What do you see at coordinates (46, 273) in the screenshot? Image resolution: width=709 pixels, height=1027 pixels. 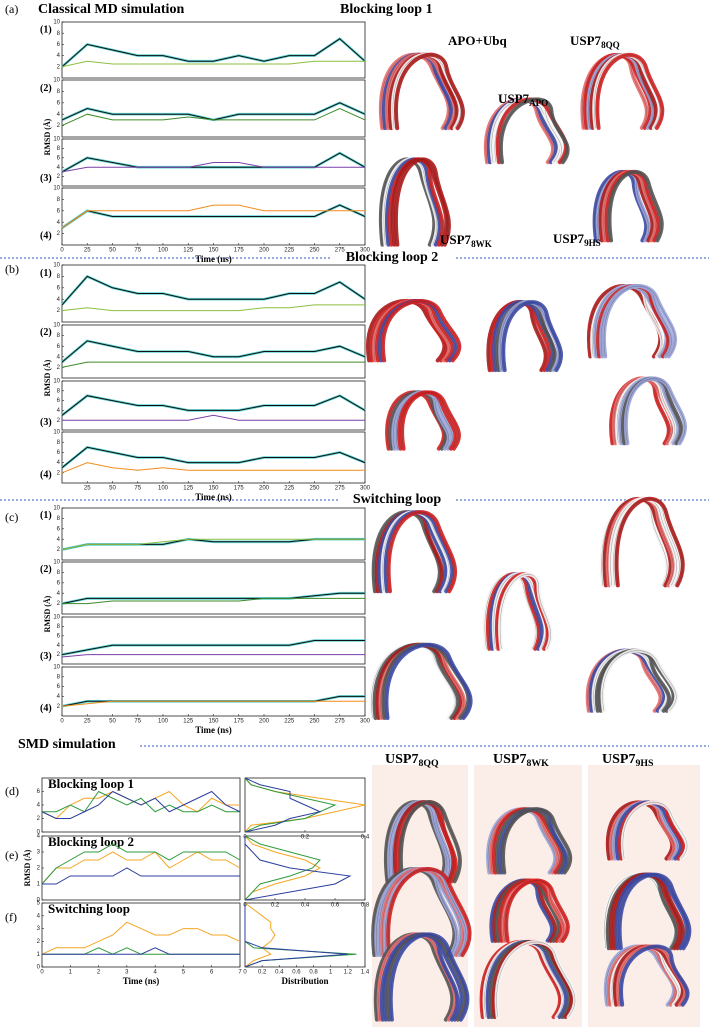 I see `subpanel-label: (1)` at bounding box center [46, 273].